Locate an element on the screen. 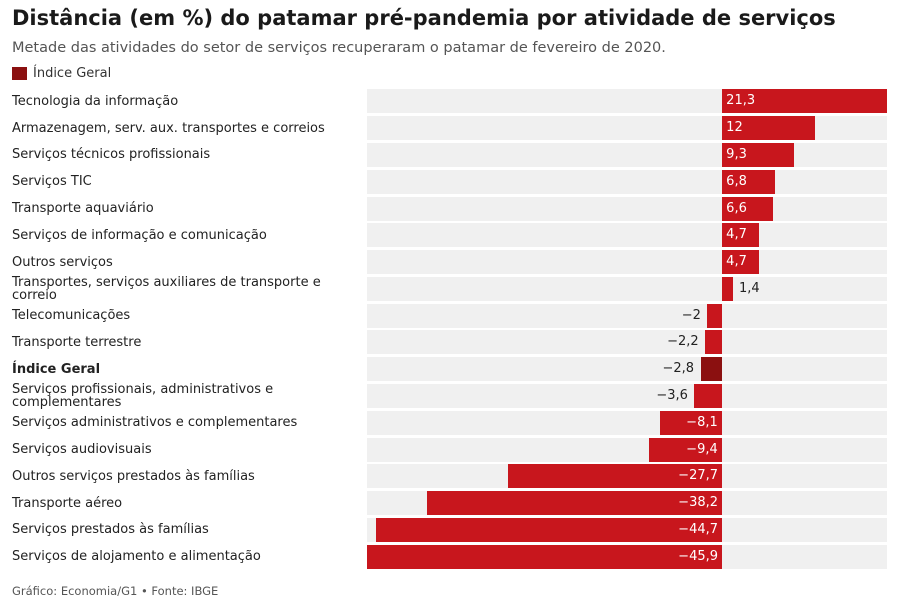  category-label: Serviços TIC is located at coordinates (52, 182).